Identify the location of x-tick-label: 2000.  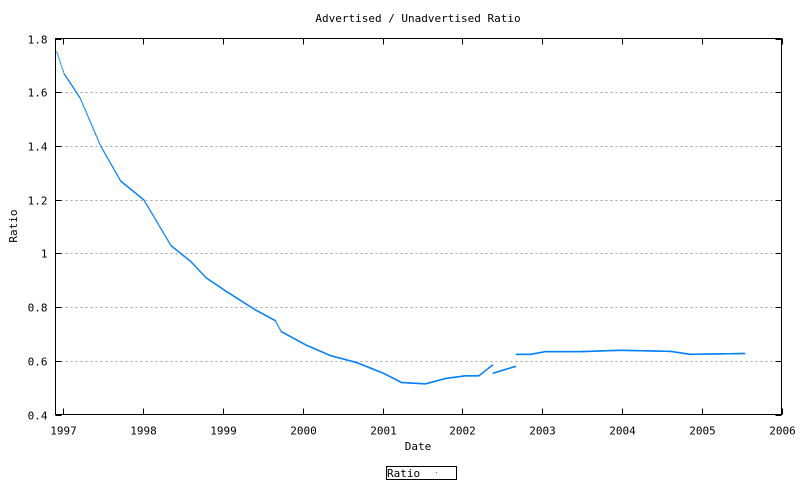
(303, 431).